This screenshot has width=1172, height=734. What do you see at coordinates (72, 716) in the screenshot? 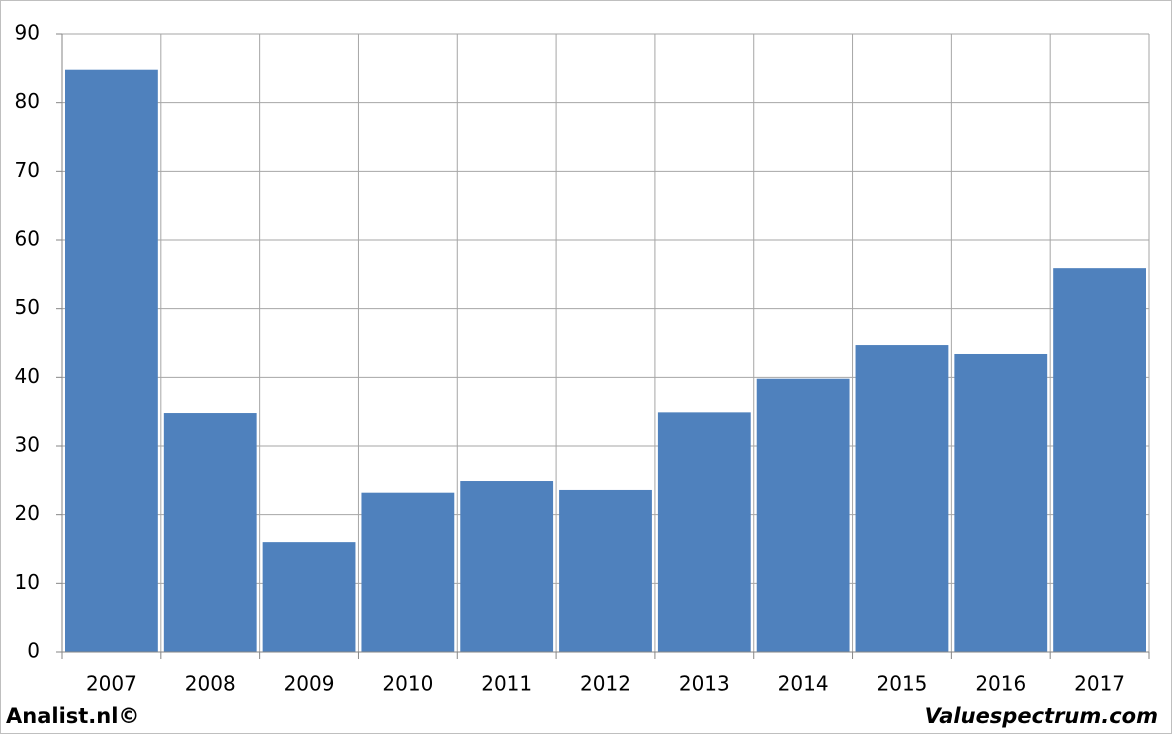
I see `footer-left: Analist.nl©` at bounding box center [72, 716].